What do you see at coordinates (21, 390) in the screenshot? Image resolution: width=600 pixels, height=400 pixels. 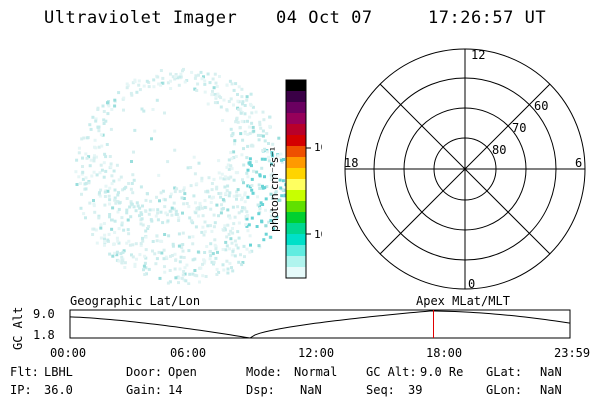 I see `status-ip-key: IP:` at bounding box center [21, 390].